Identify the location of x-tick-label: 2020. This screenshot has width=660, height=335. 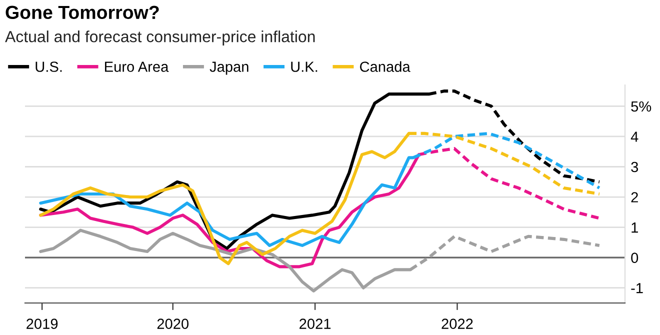
(173, 323).